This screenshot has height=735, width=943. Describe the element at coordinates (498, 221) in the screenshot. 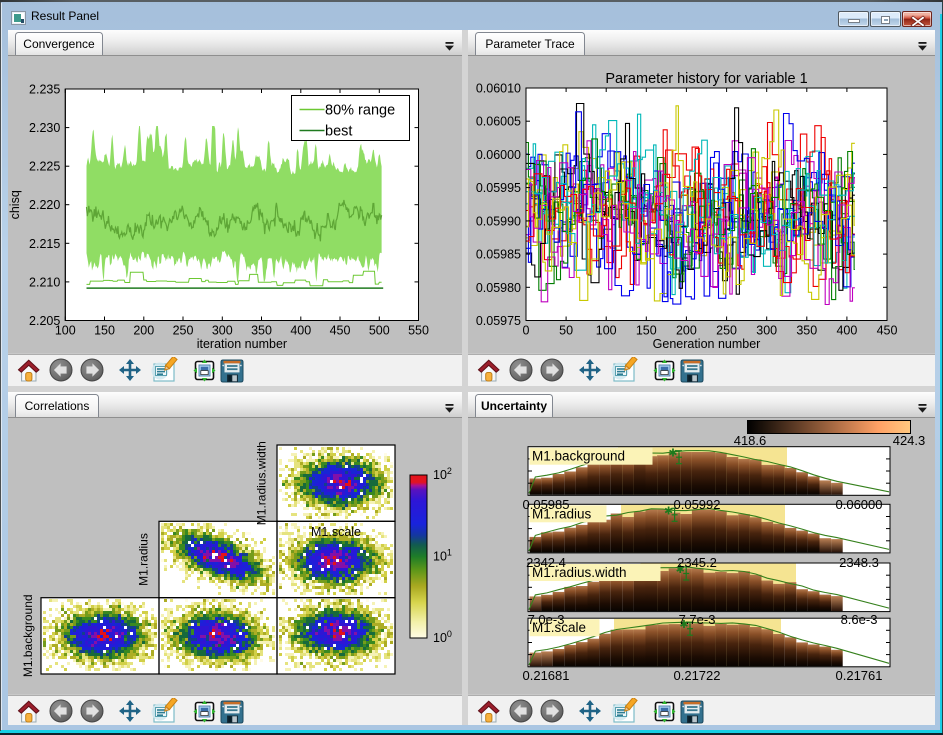

I see `svg-text: 0.05990` at that location.